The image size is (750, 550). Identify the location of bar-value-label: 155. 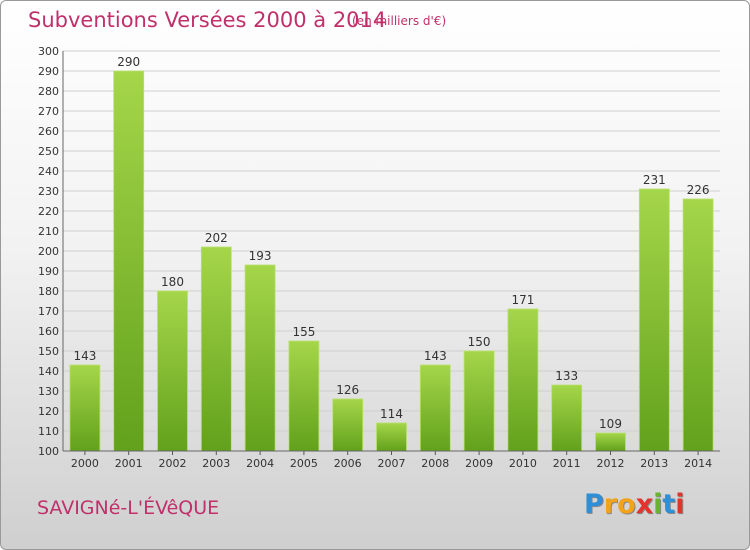
(303, 332).